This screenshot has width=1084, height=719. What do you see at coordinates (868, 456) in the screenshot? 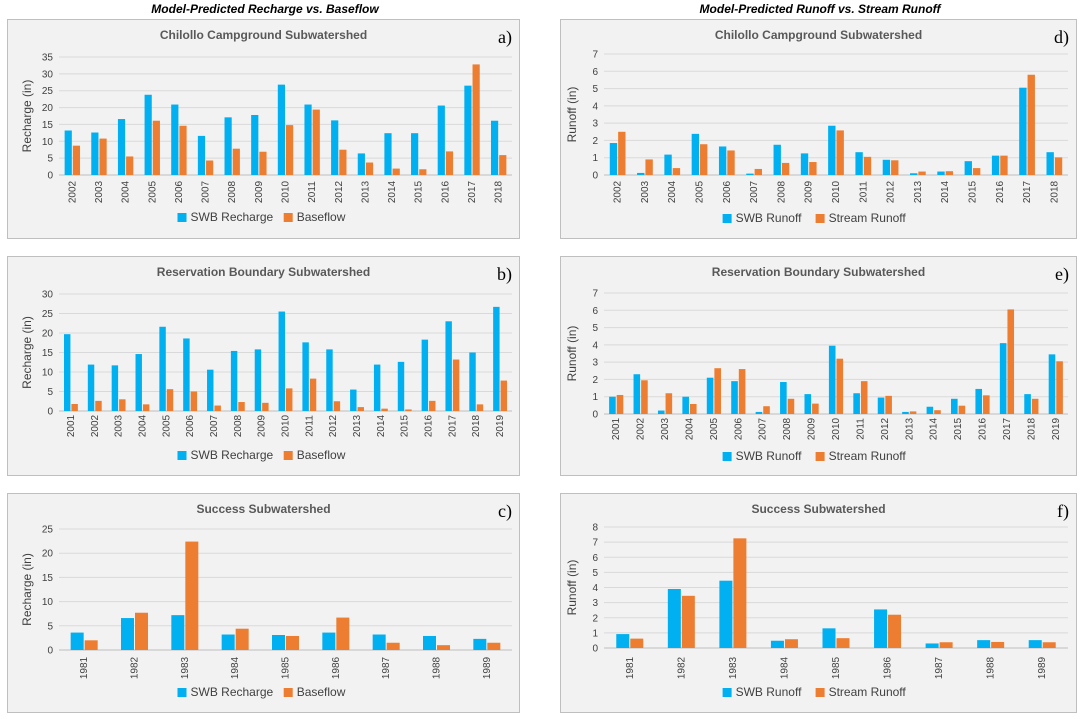
I see `legend-label-series2: Stream Runoff` at bounding box center [868, 456].